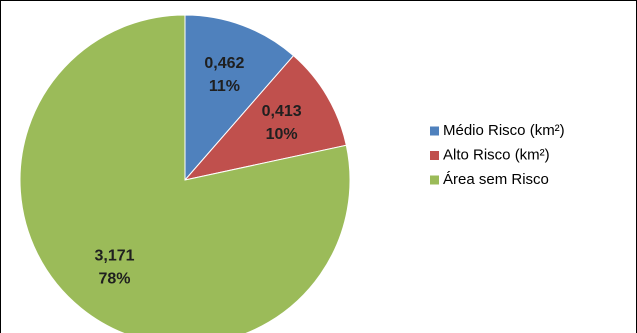  I want to click on legend-label: Alto Risco (km²), so click(496, 154).